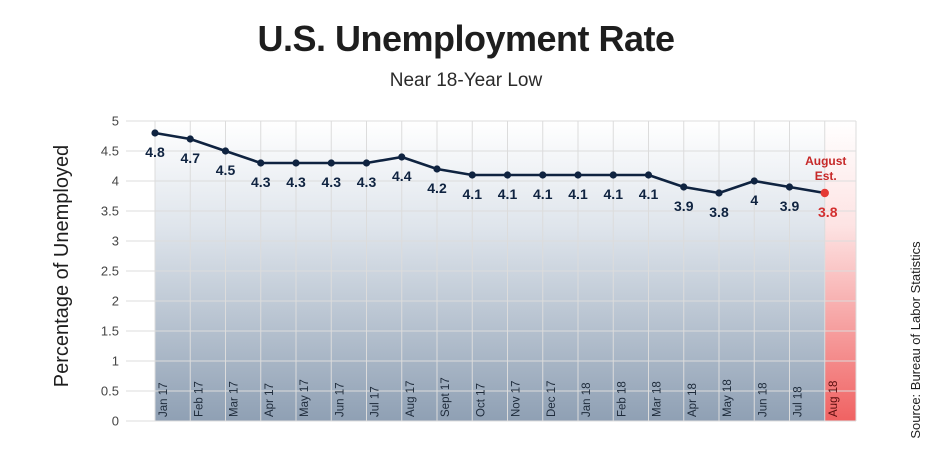  What do you see at coordinates (115, 361) in the screenshot?
I see `y-tick-label: 1` at bounding box center [115, 361].